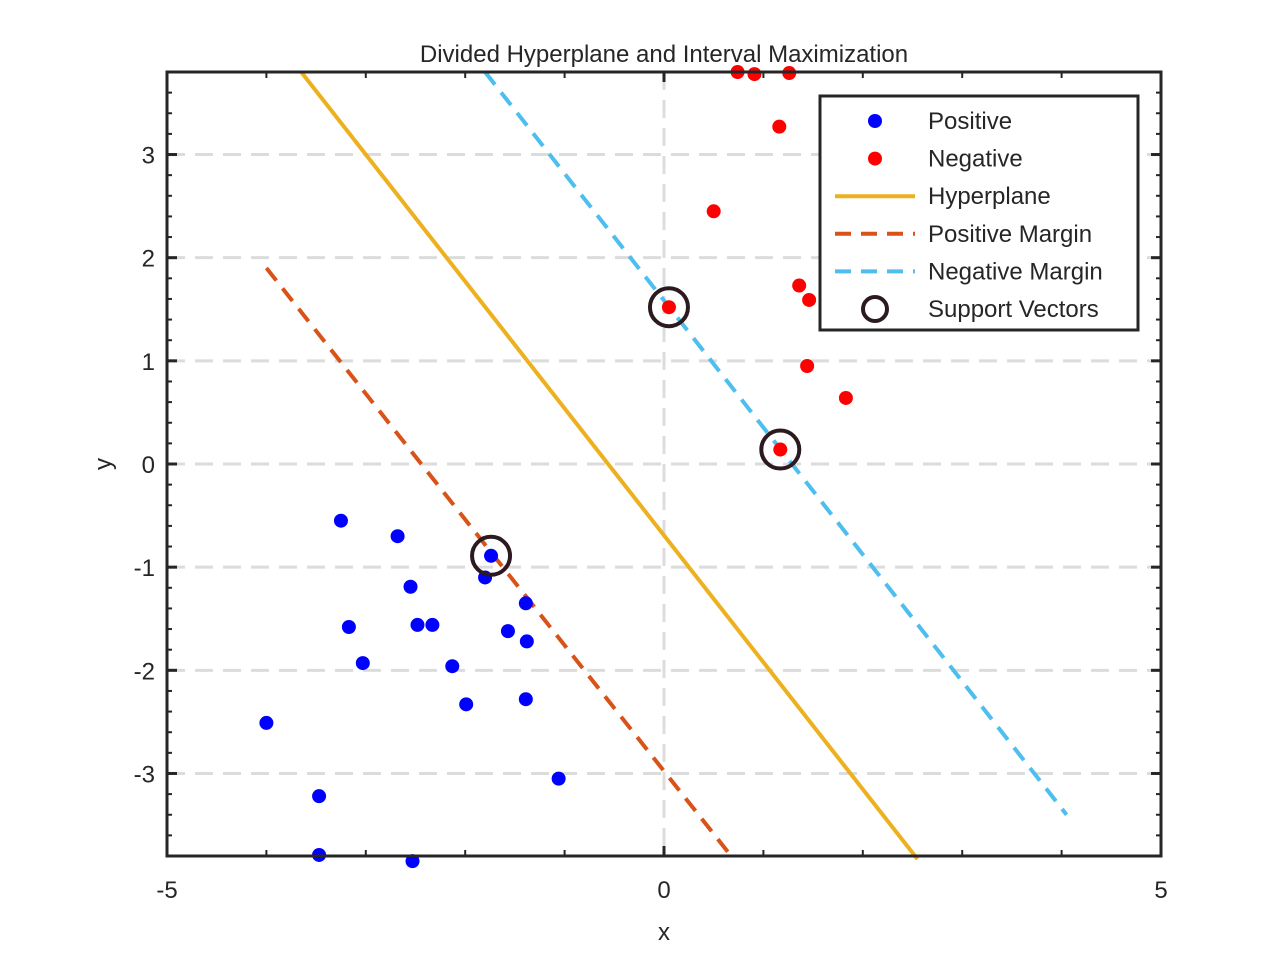 This screenshot has height=963, width=1283. What do you see at coordinates (148, 259) in the screenshot?
I see `y-tick-label: 2` at bounding box center [148, 259].